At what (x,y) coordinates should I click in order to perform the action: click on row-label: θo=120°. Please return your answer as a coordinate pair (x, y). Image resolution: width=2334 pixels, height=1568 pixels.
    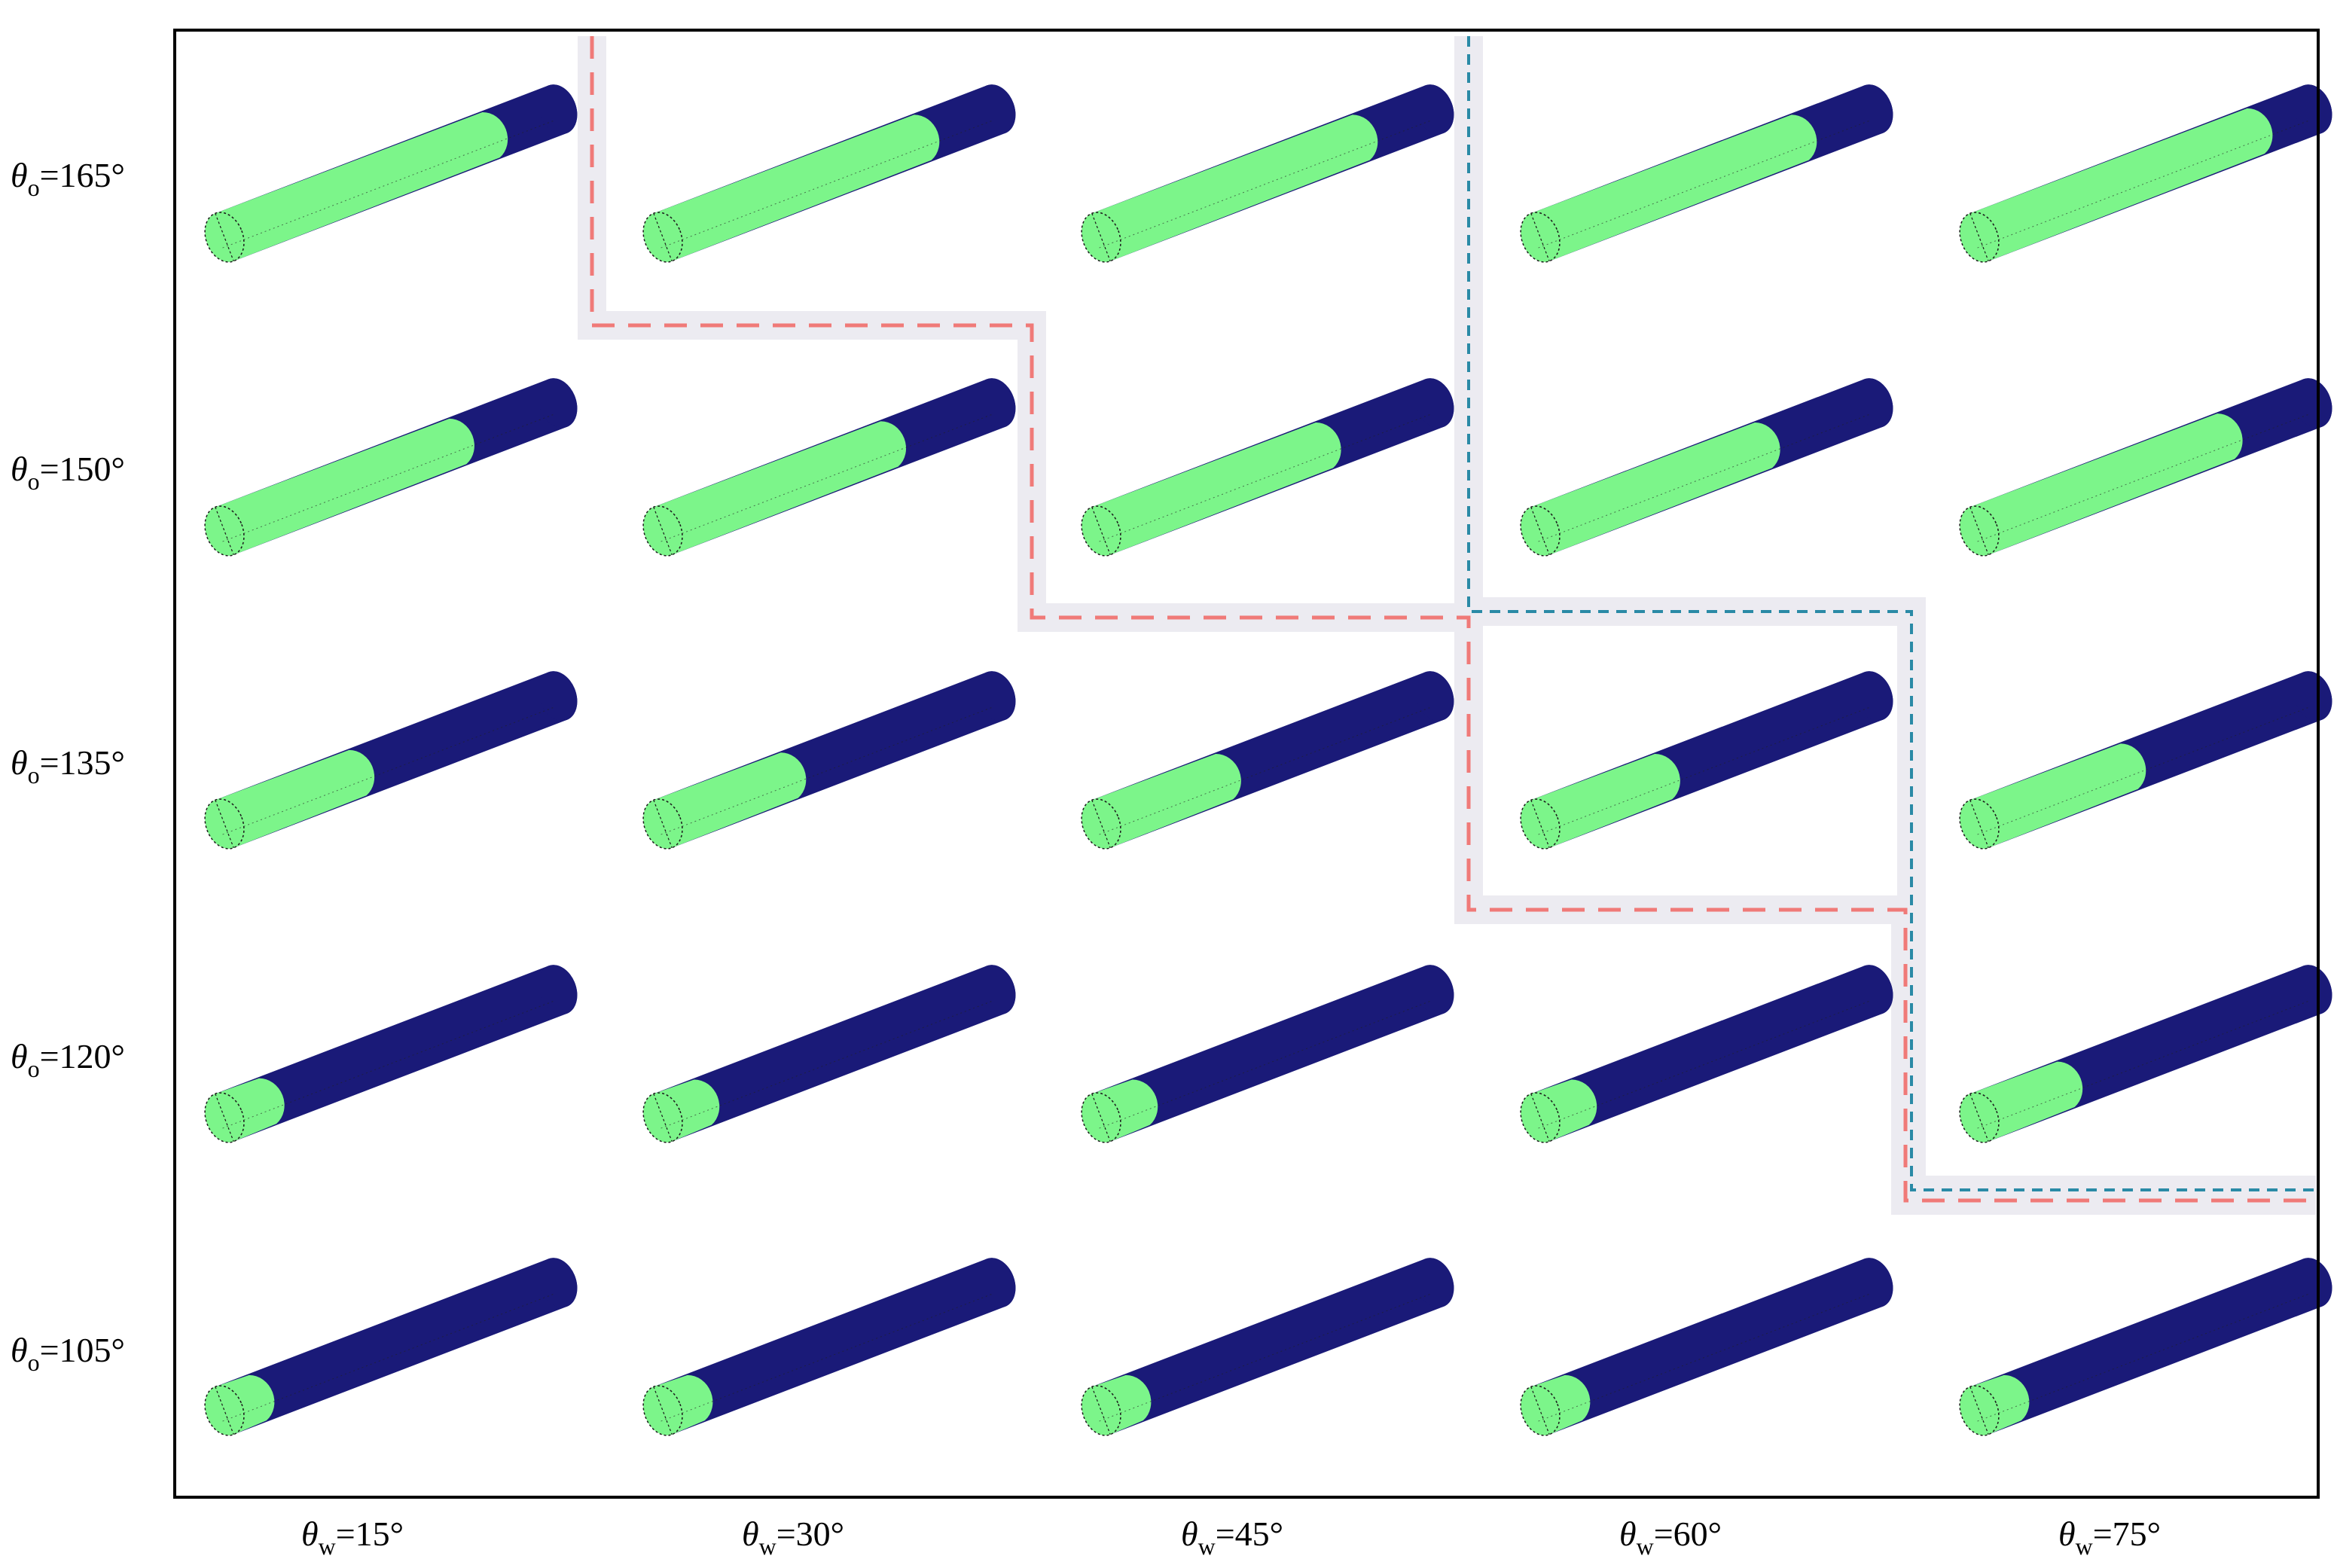
    Looking at the image, I should click on (68, 1060).